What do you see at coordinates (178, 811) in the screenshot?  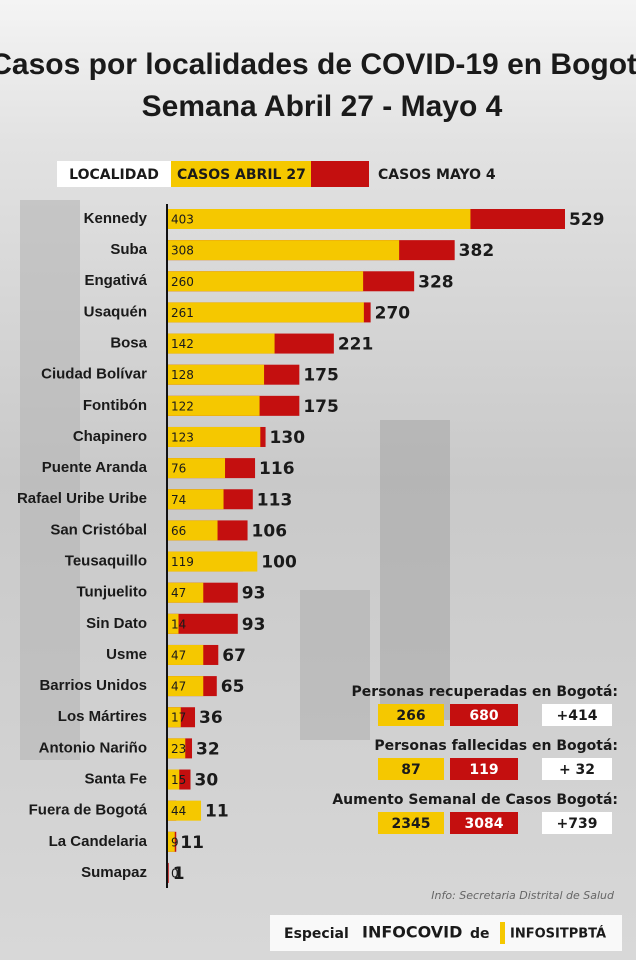 I see `value-label: 44` at bounding box center [178, 811].